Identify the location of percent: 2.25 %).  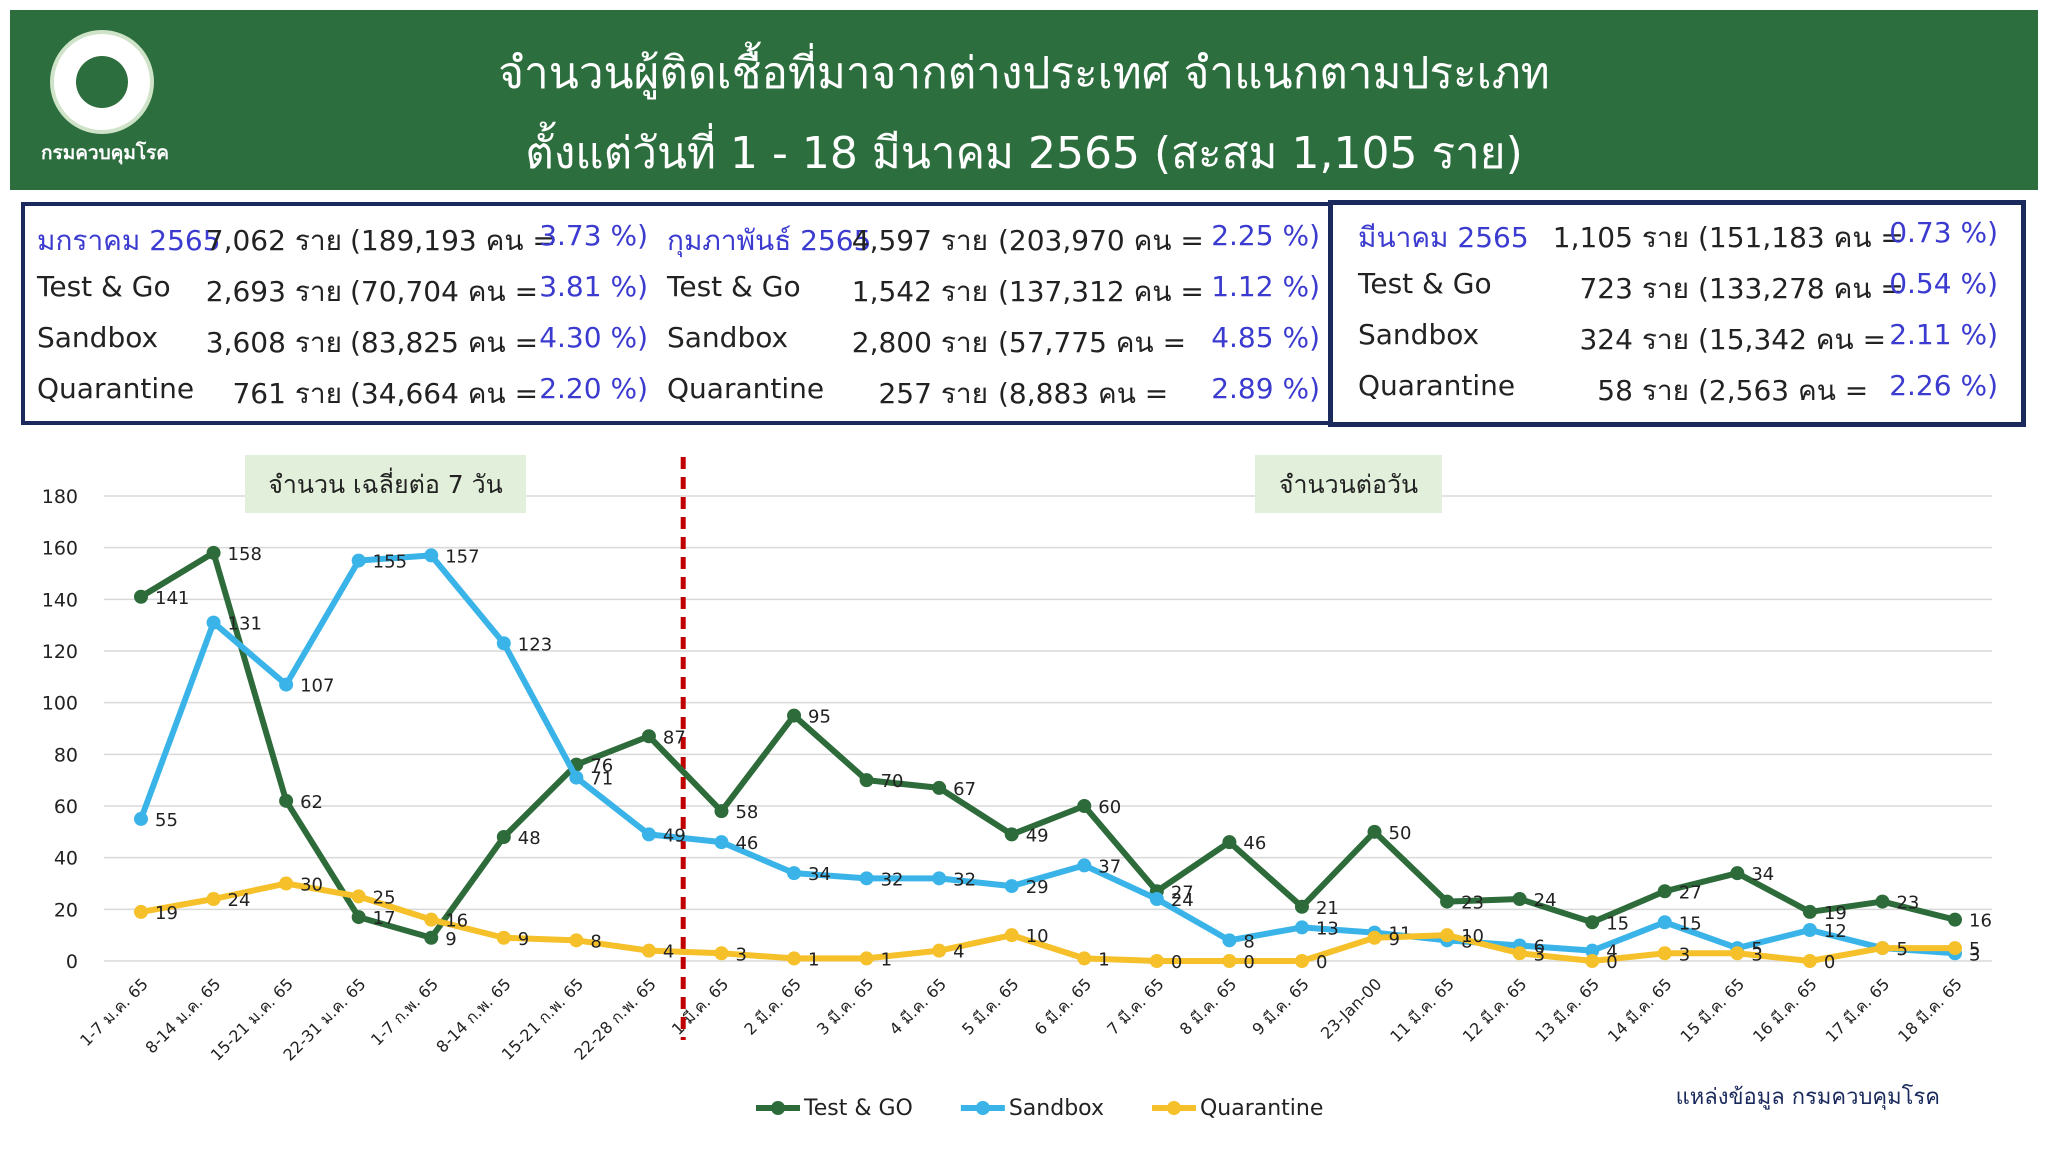
(1265, 235).